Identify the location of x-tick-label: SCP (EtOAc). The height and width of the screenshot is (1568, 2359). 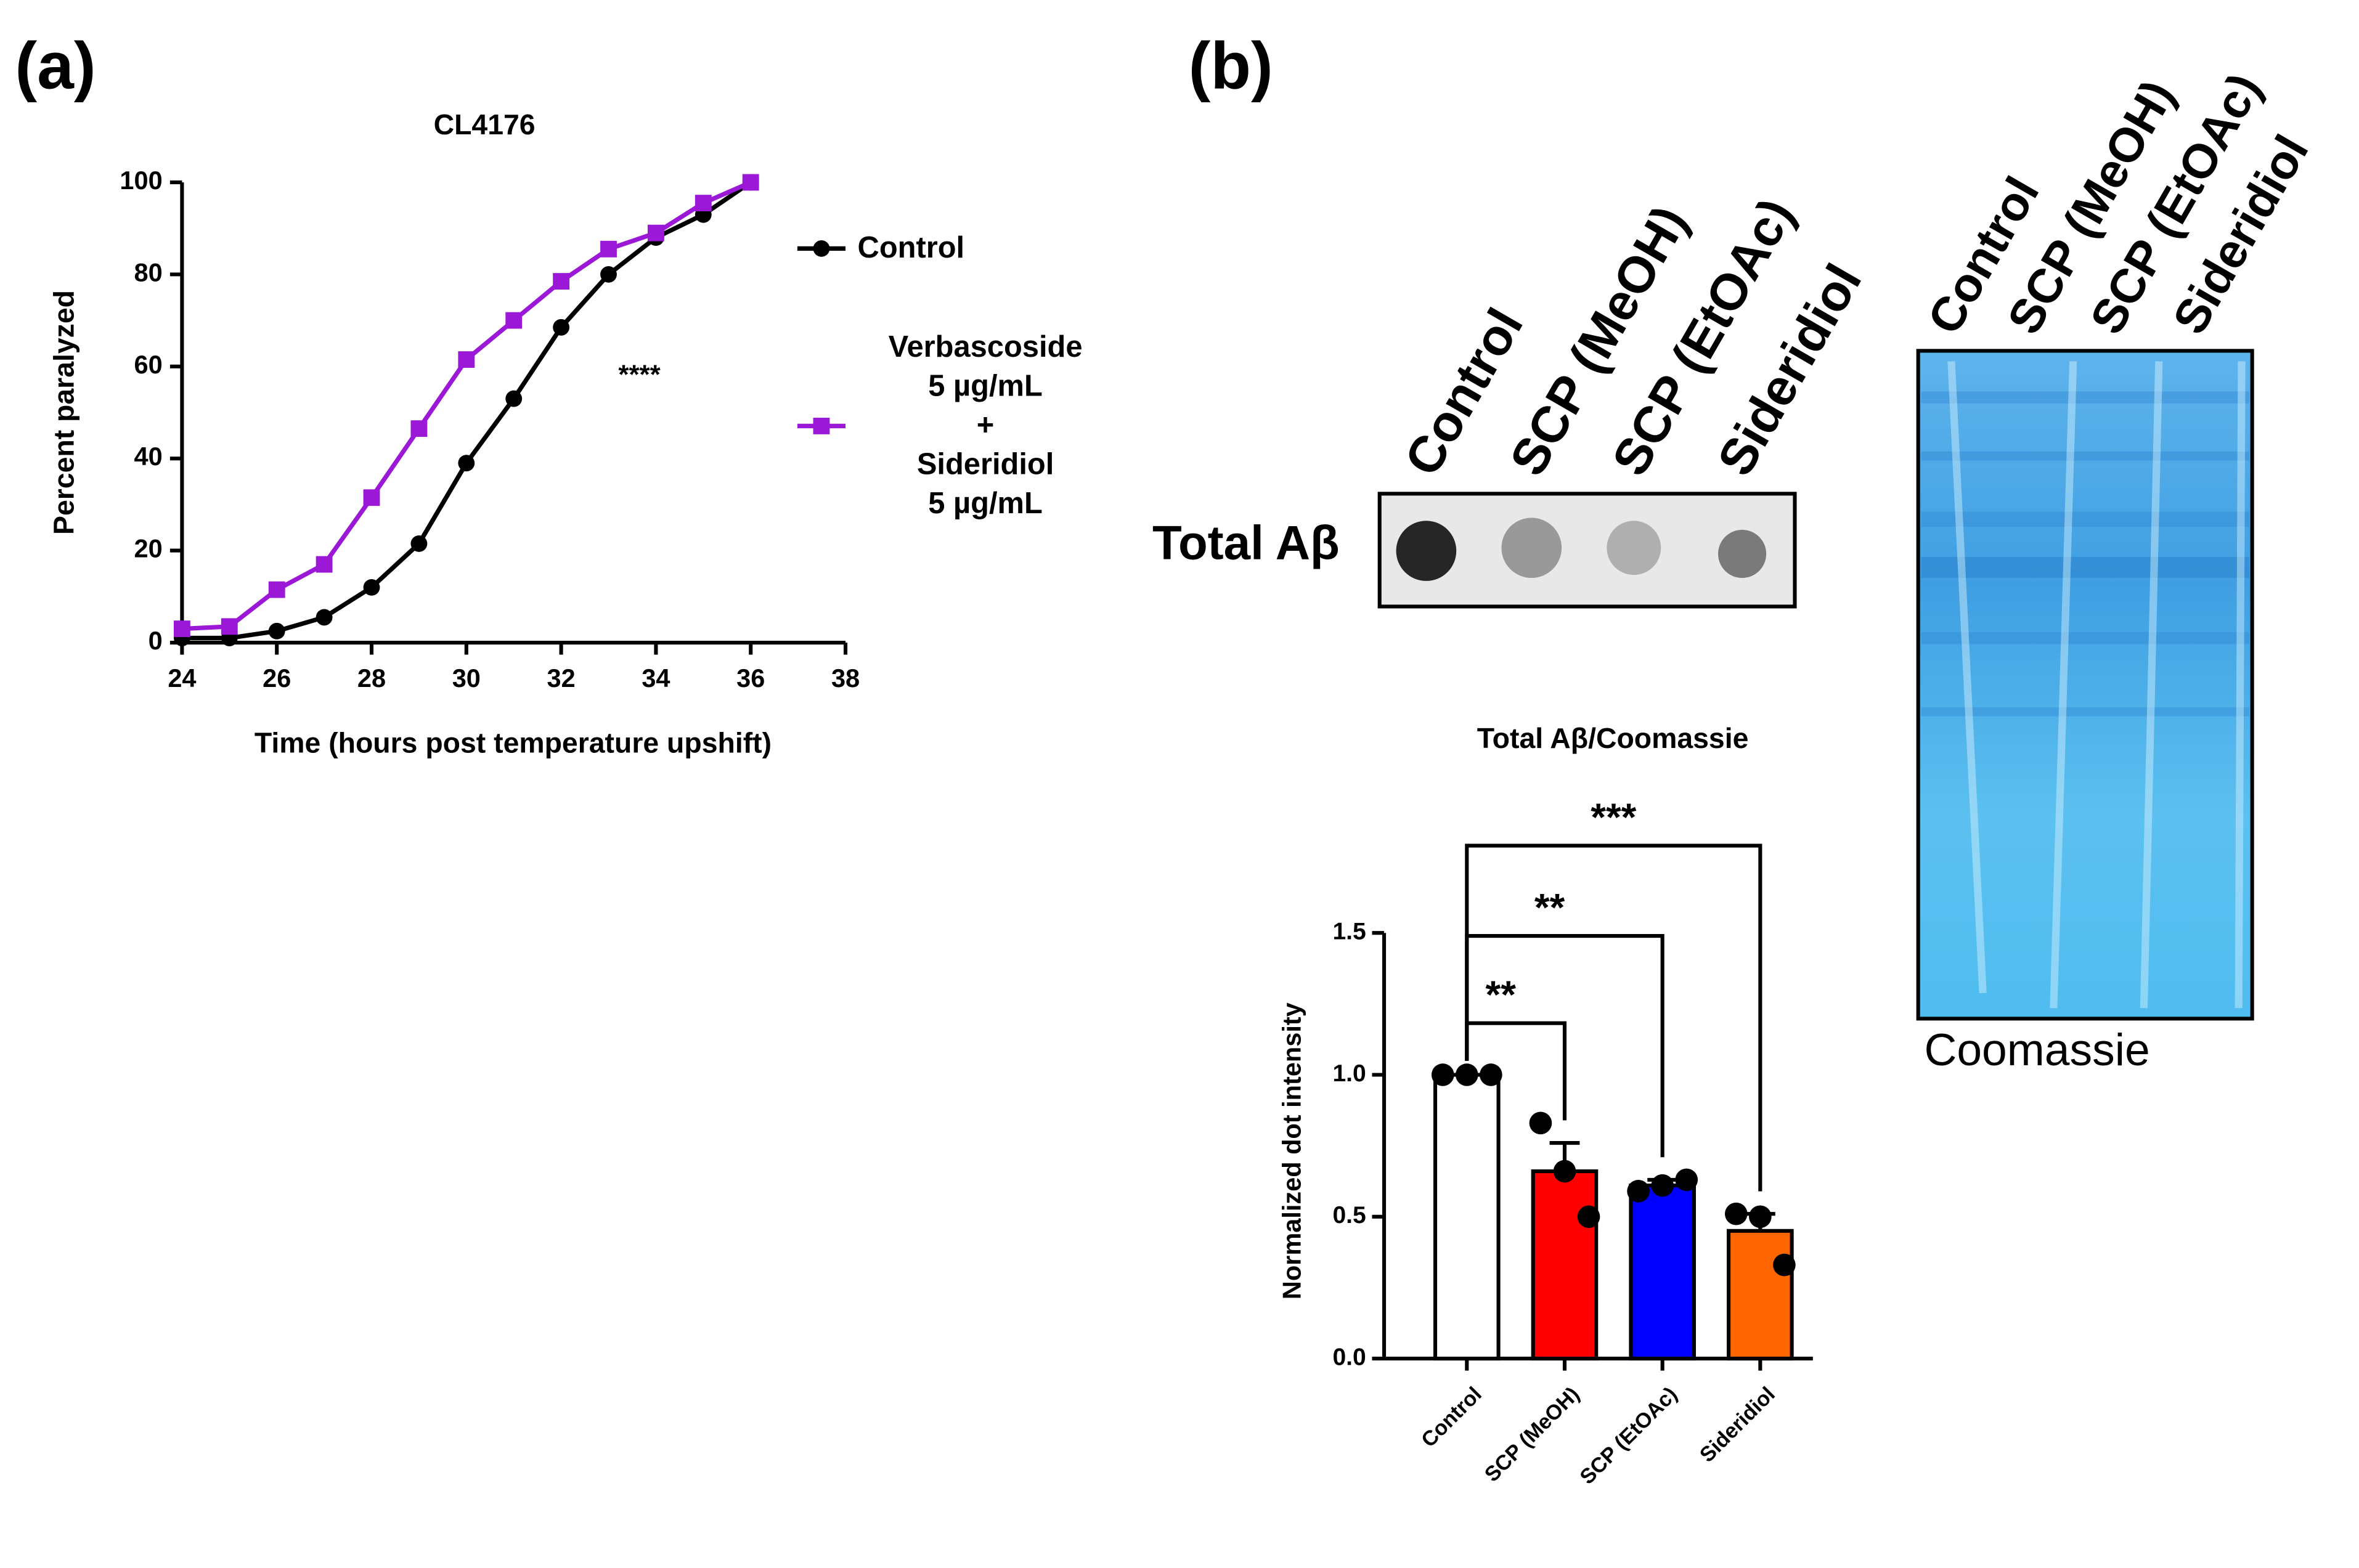
(1629, 1436).